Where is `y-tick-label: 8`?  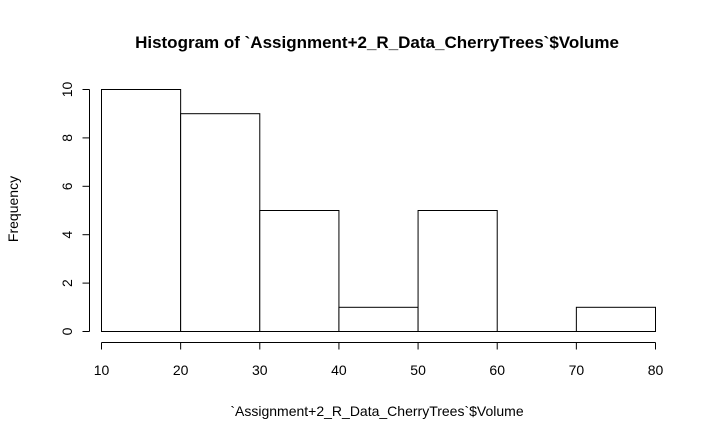 y-tick-label: 8 is located at coordinates (67, 138).